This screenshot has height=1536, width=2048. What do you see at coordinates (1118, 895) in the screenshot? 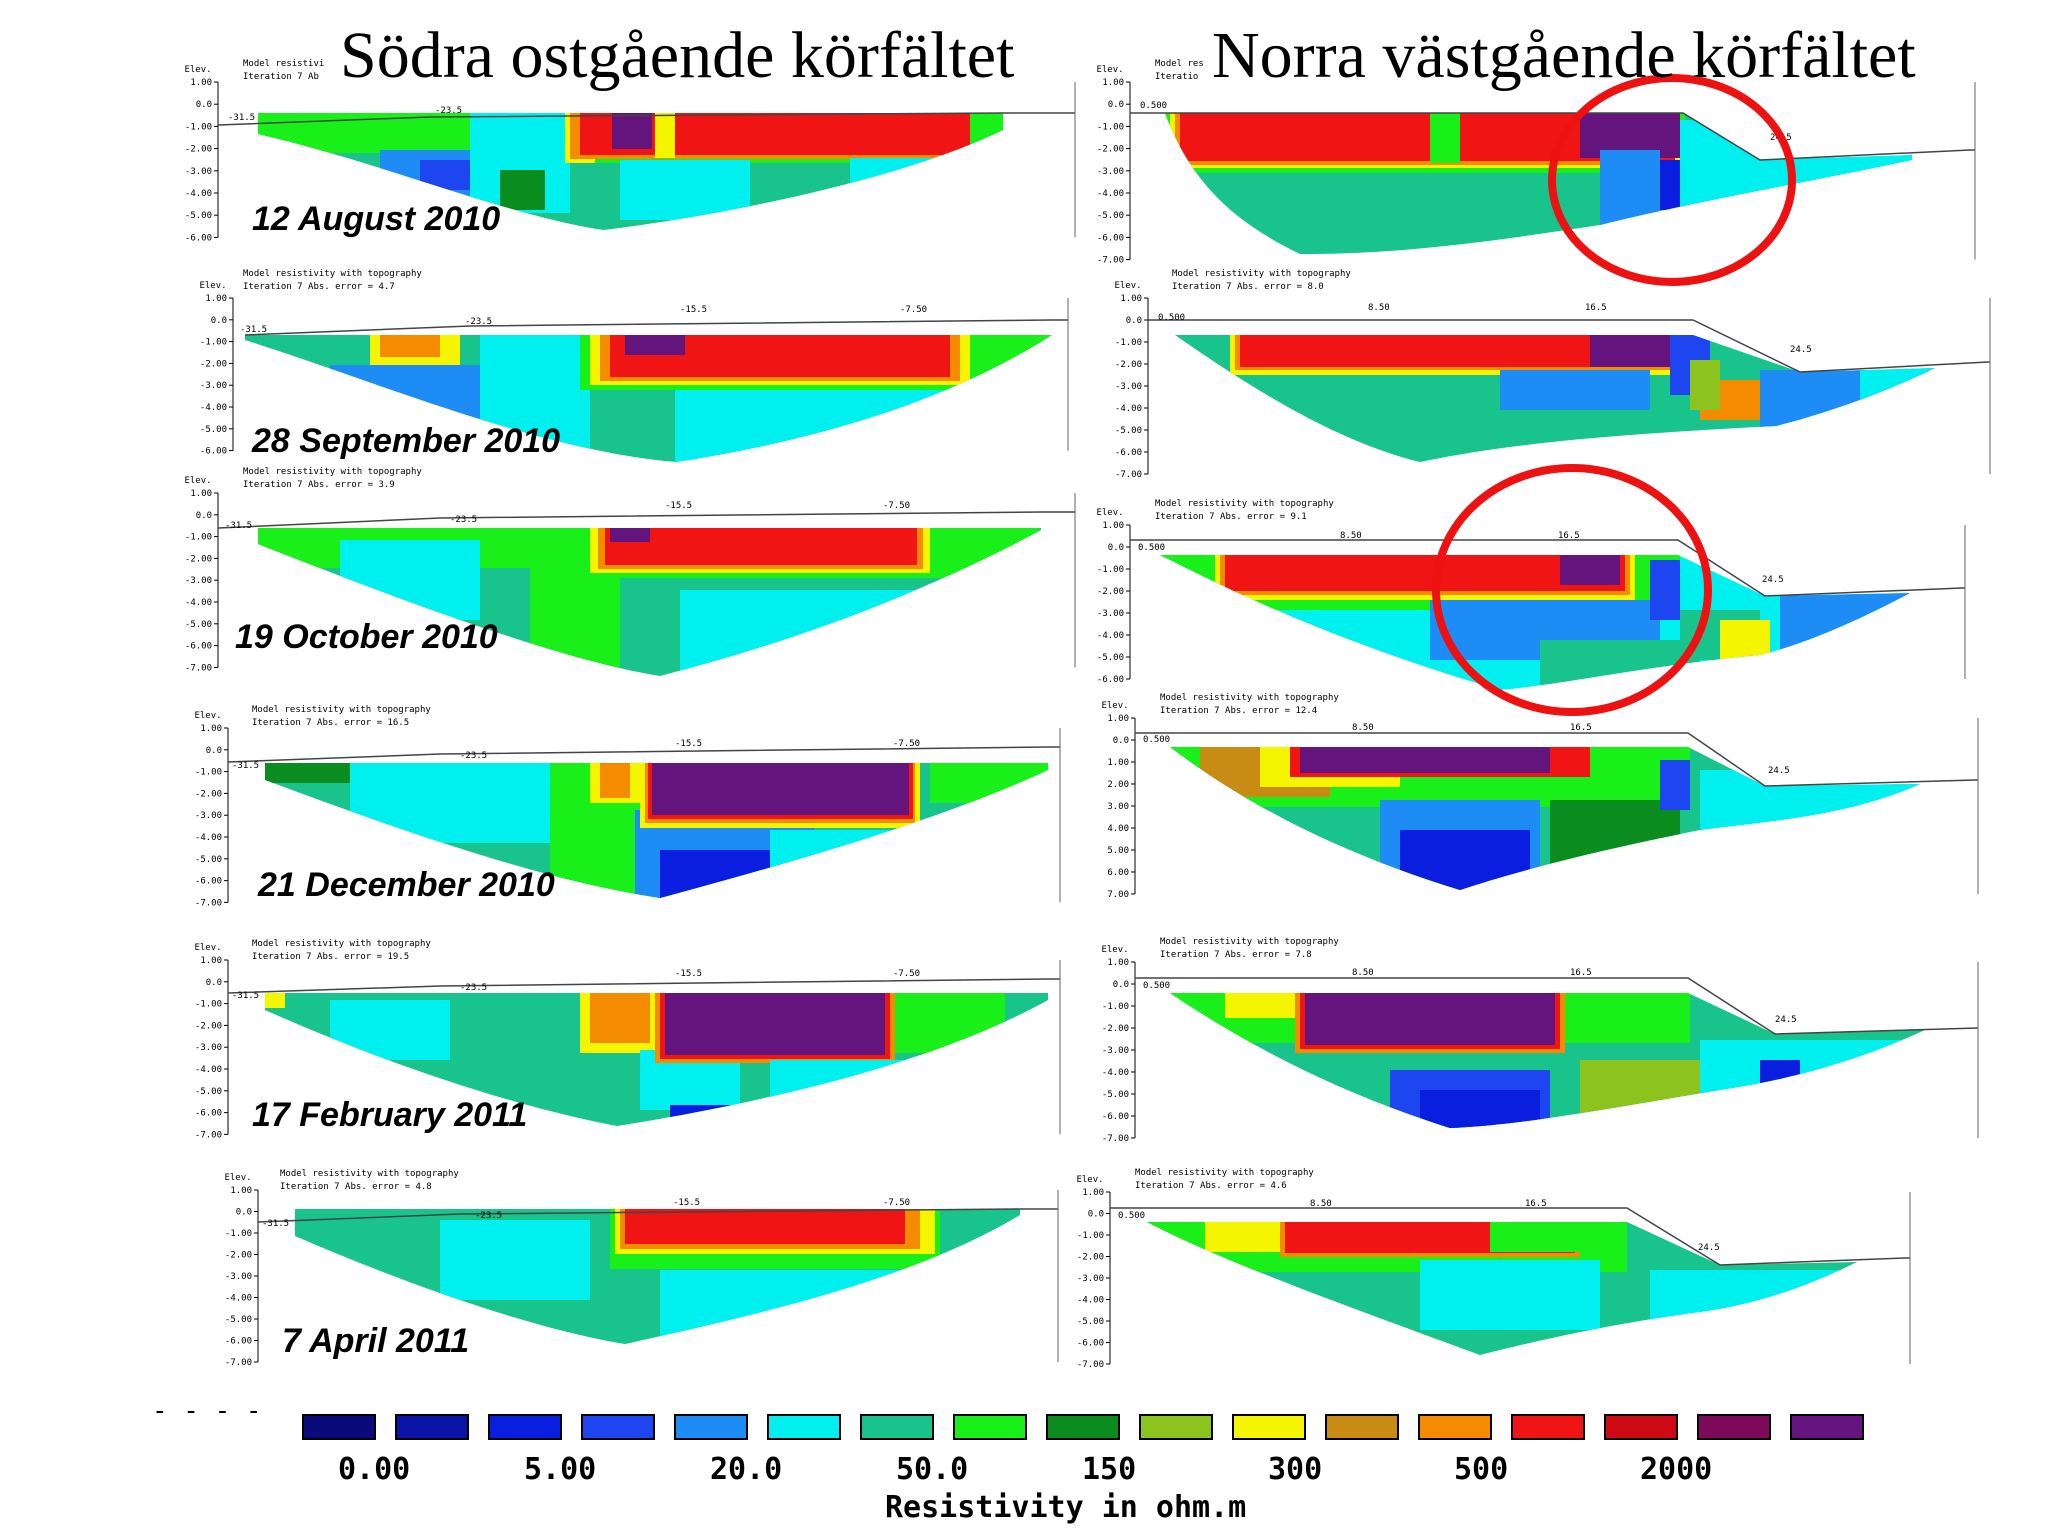
I see `elev-tick-label: 7.00` at bounding box center [1118, 895].